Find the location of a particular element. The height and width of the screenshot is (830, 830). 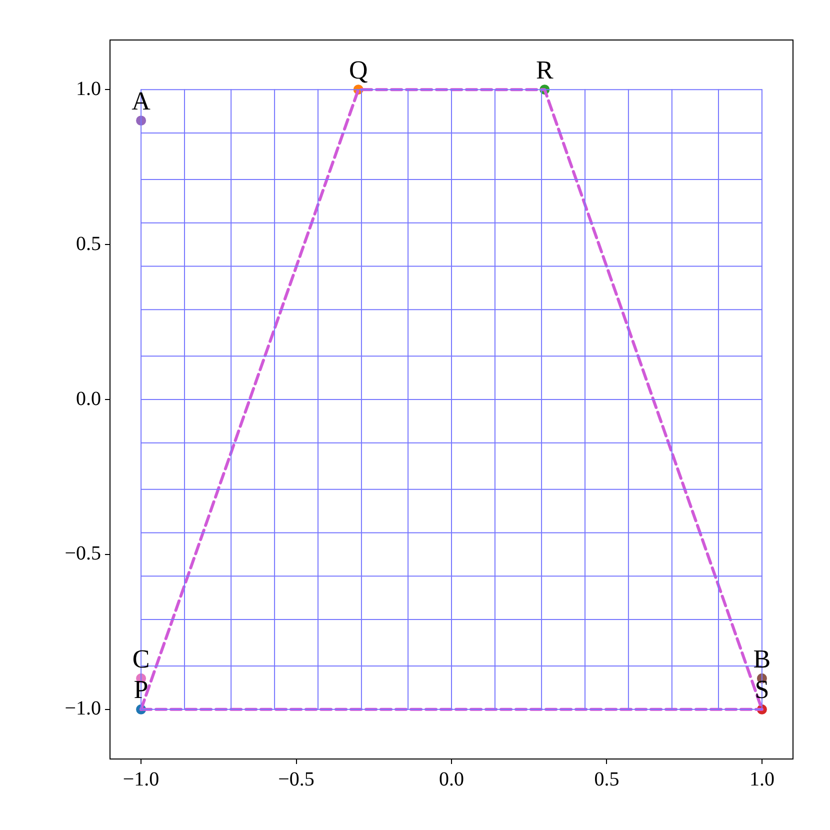

y-tick-label: 1.0 is located at coordinates (88, 89).